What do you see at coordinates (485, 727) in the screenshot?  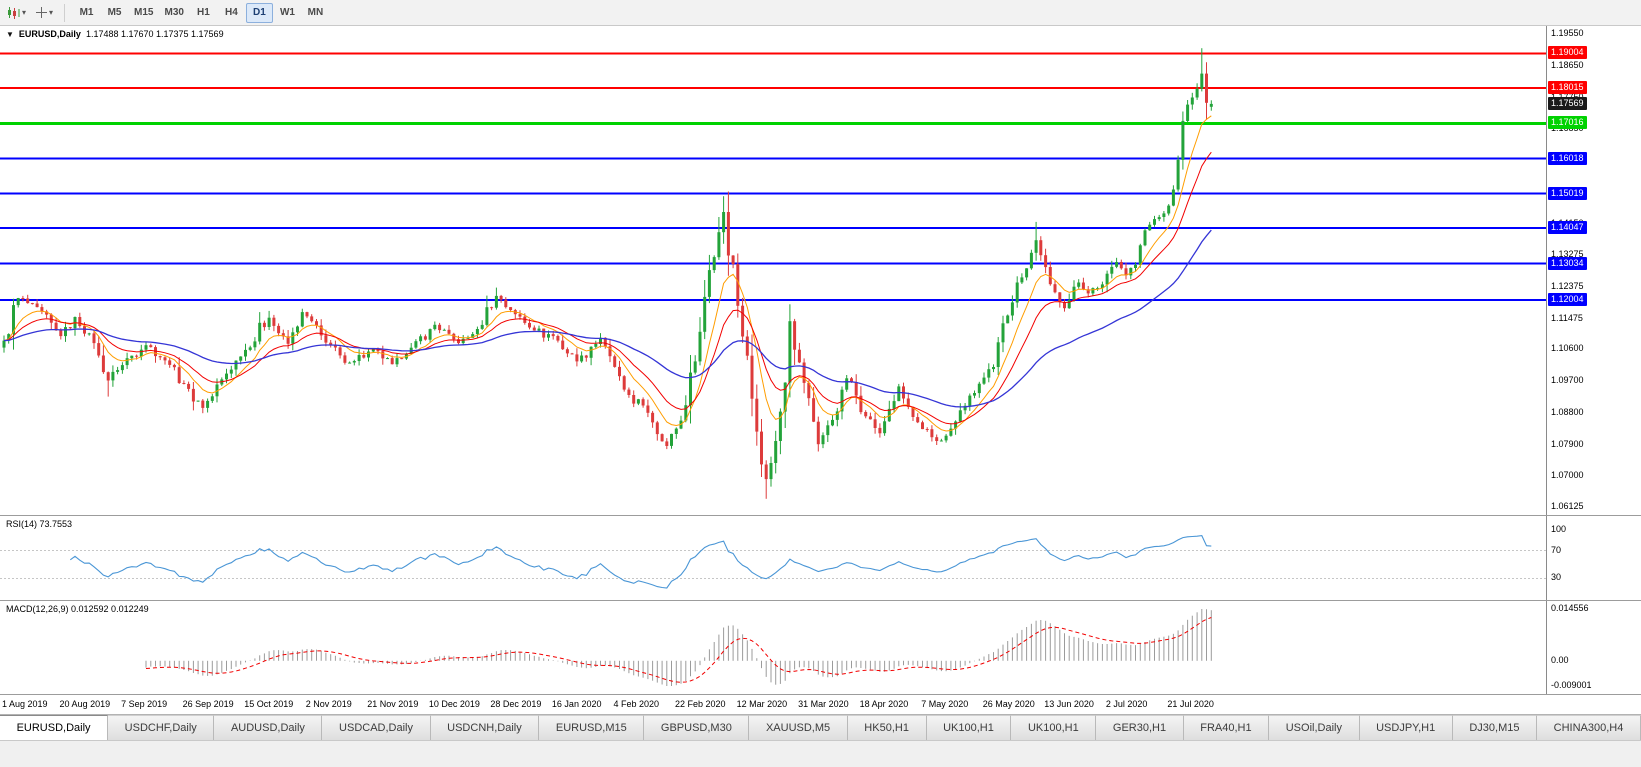 I see `chart-tab-usdcnh-daily: USDCNH,Daily` at bounding box center [485, 727].